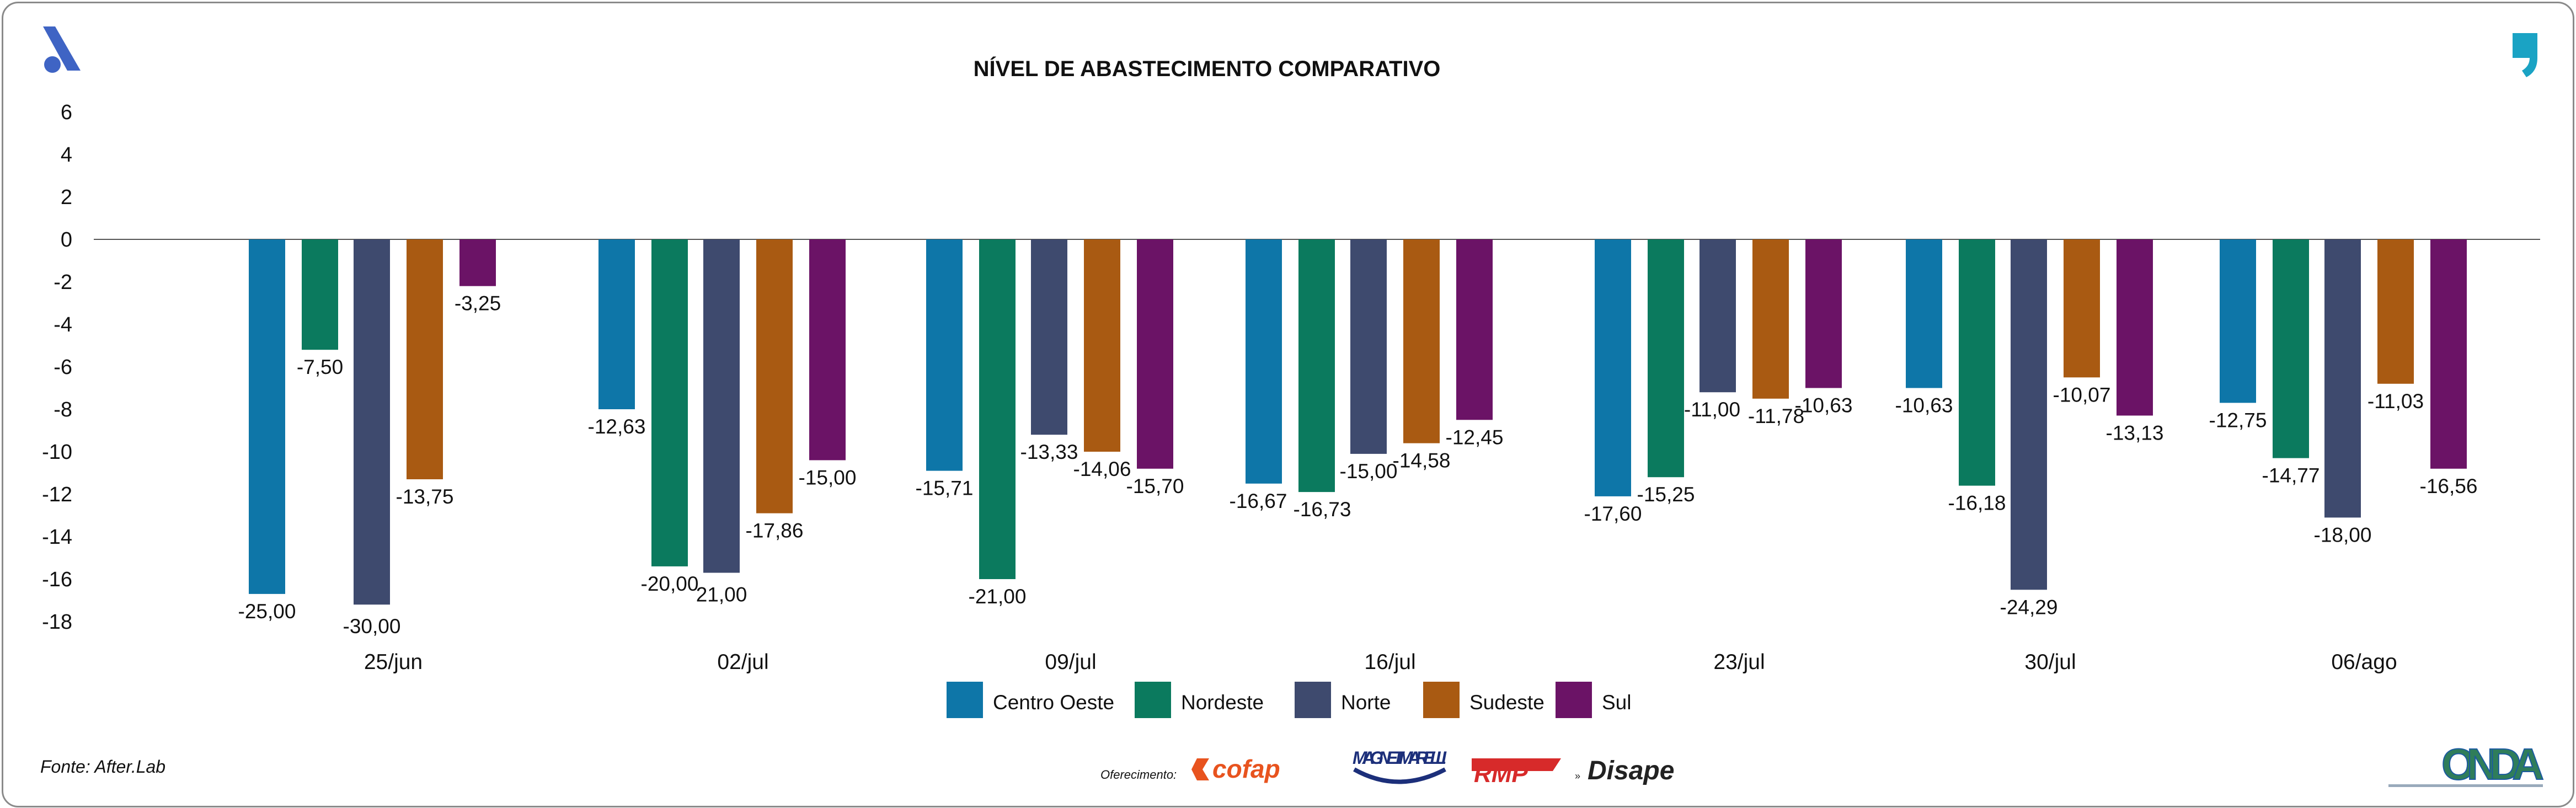  I want to click on sponsor-disape-logo: » Disape, so click(1624, 770).